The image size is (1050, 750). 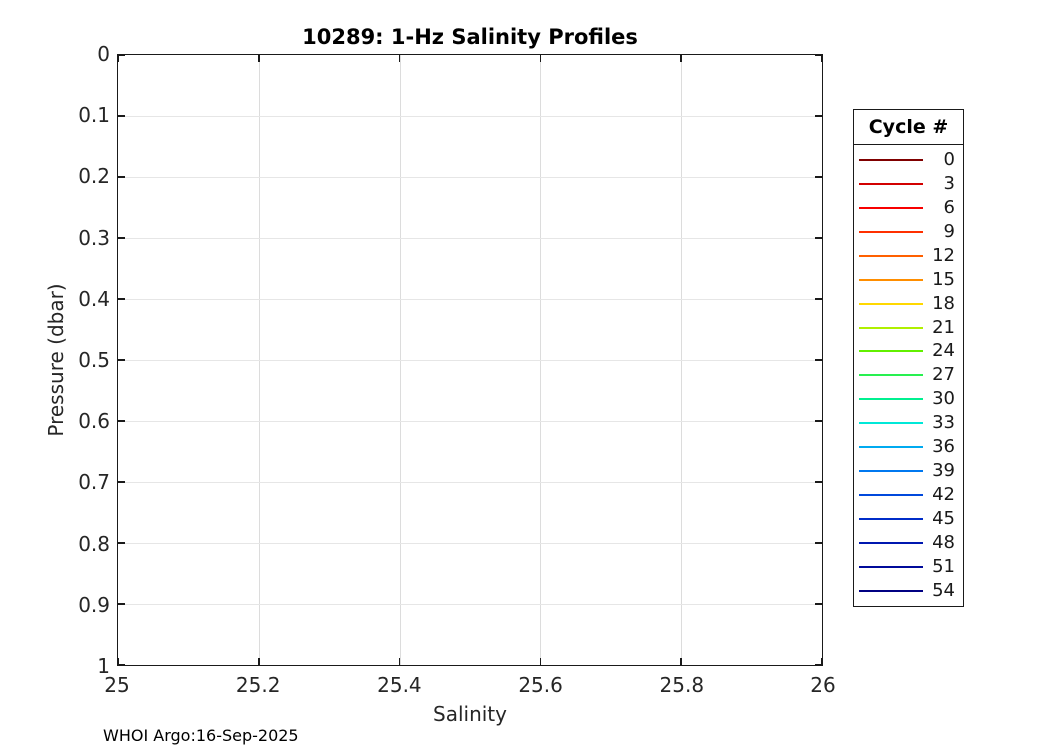 I want to click on legend-entry-label: 33, so click(x=943, y=423).